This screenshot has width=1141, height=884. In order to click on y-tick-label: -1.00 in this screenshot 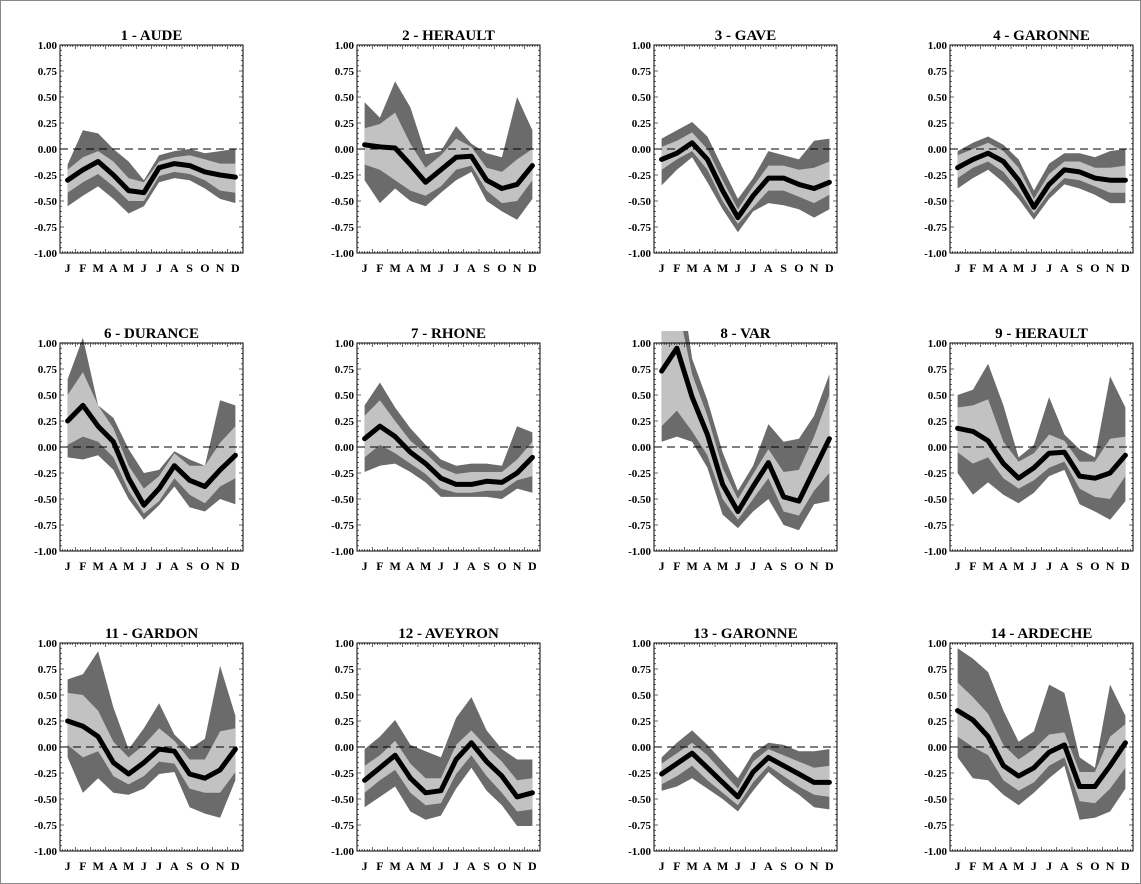, I will do `click(639, 552)`.